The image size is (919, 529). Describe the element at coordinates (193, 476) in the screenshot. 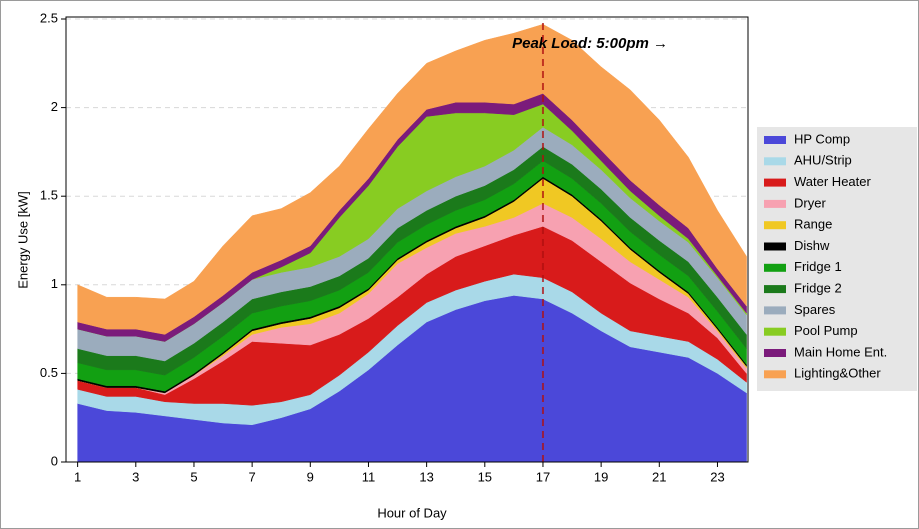

I see `x-tick-label: 5` at that location.